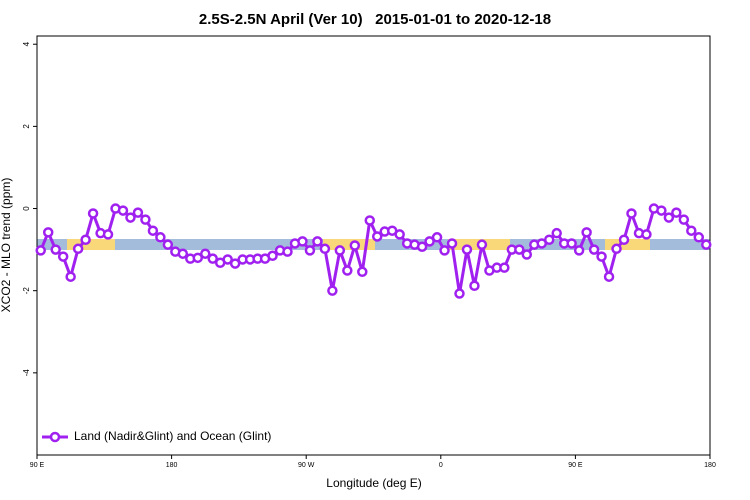 This screenshot has height=500, width=750. I want to click on legend-label: Land (Nadir&Glint) and Ocean (Glint), so click(172, 436).